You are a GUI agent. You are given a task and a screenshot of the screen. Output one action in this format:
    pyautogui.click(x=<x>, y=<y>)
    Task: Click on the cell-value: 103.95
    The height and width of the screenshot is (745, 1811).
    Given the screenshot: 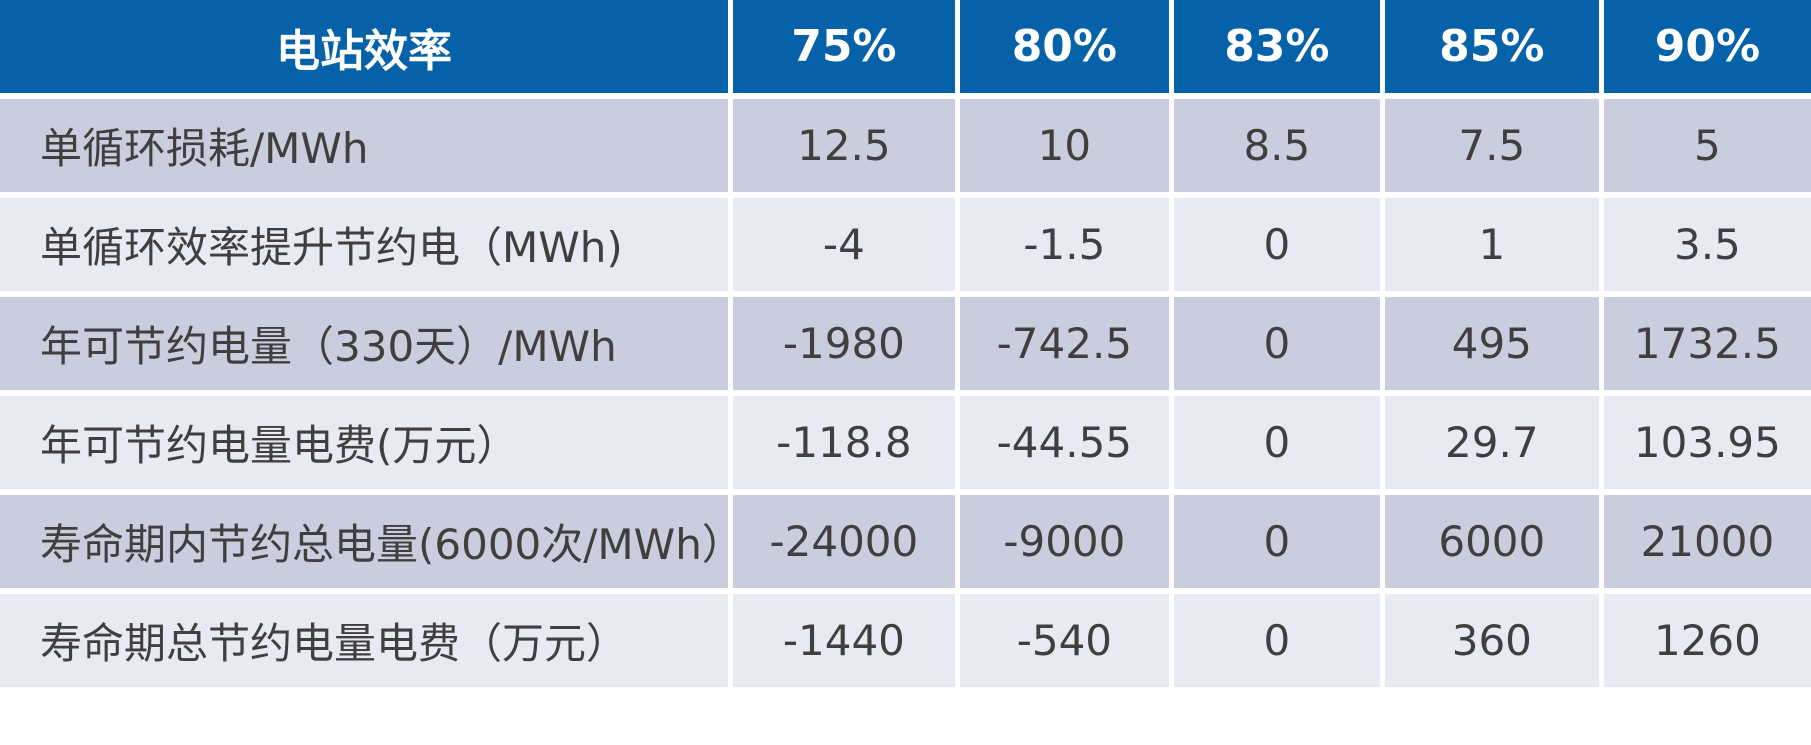 What is the action you would take?
    pyautogui.click(x=1707, y=445)
    